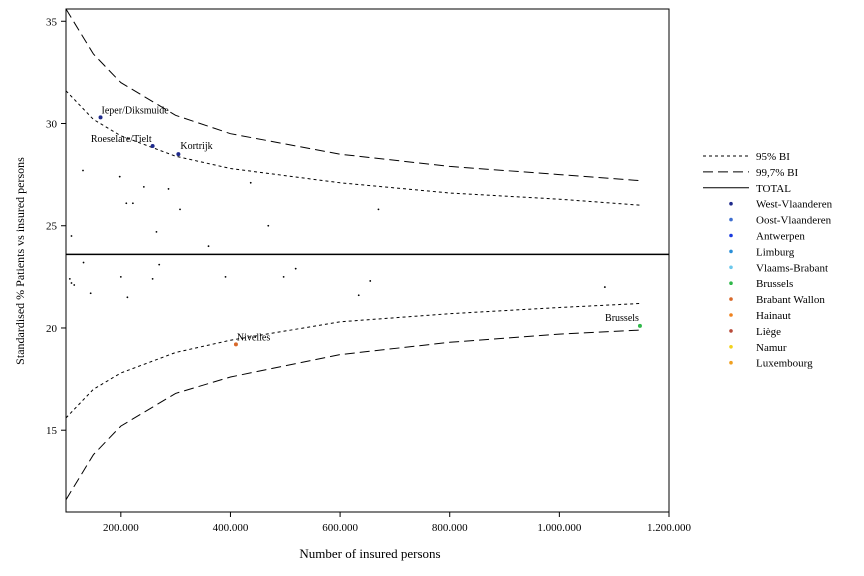 Image resolution: width=864 pixels, height=576 pixels. Describe the element at coordinates (52, 431) in the screenshot. I see `y-tick-label: 15` at that location.